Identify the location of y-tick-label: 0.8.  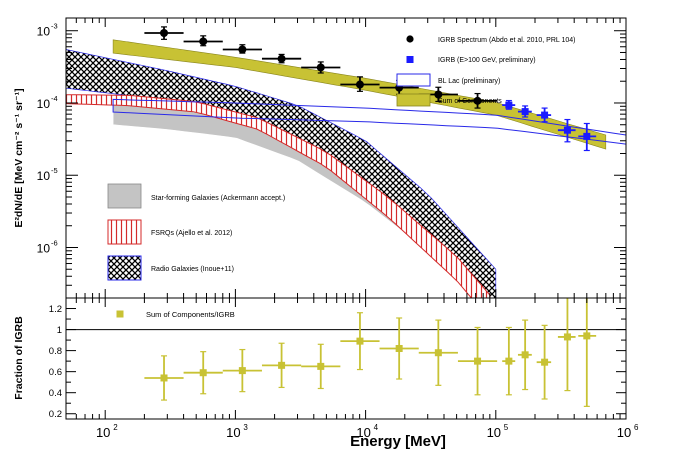
(55, 351).